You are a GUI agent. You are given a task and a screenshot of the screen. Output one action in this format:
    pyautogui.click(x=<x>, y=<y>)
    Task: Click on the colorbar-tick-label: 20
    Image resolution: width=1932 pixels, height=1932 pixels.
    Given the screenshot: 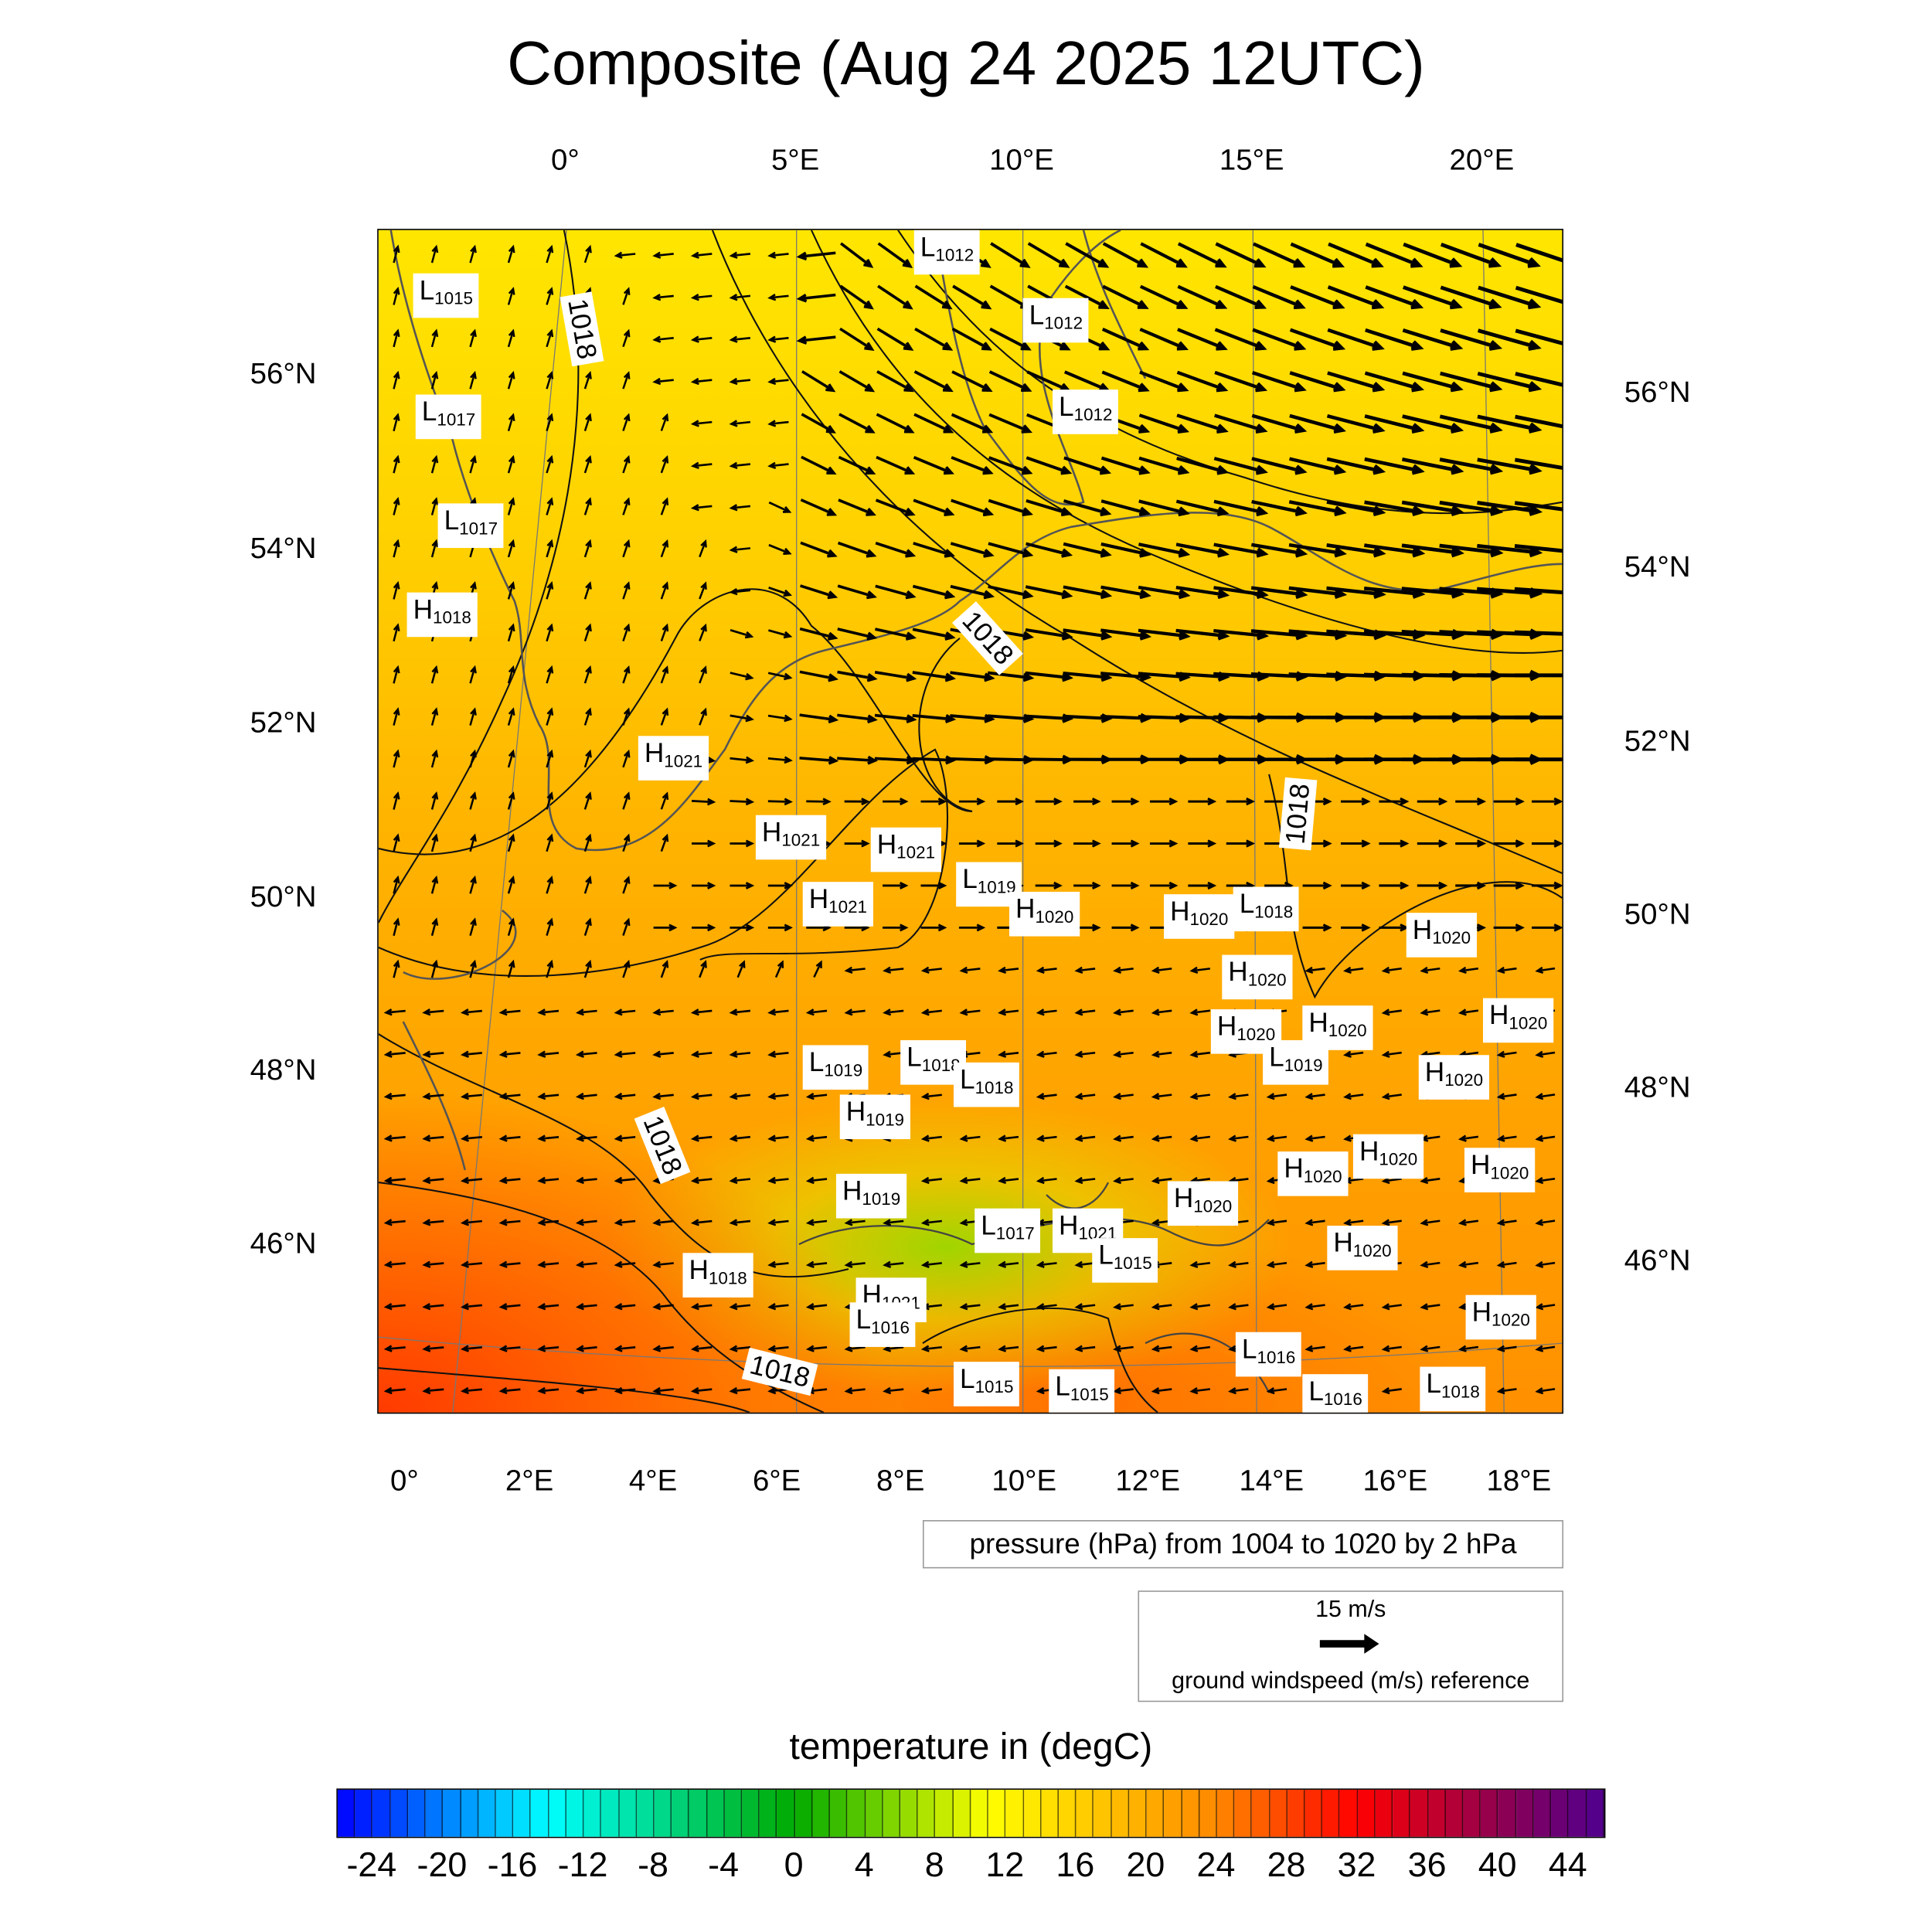 What is the action you would take?
    pyautogui.click(x=1145, y=1865)
    